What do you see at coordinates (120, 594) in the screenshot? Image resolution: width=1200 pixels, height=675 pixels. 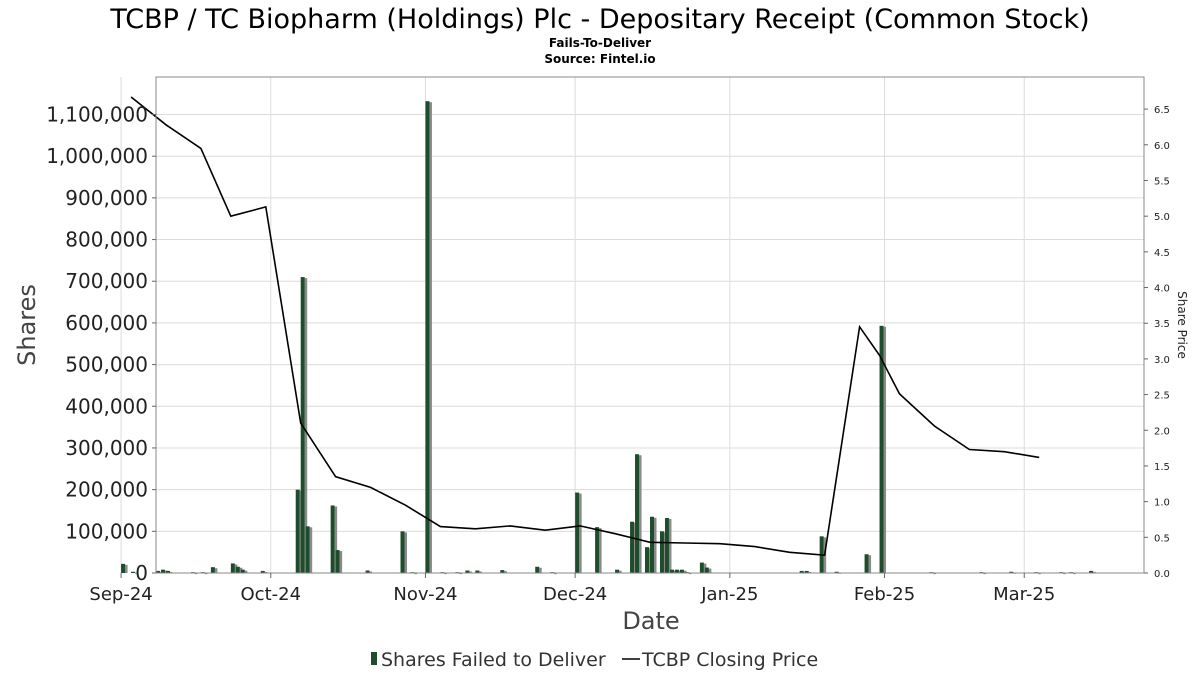 I see `x-tick-label: Sep-24` at bounding box center [120, 594].